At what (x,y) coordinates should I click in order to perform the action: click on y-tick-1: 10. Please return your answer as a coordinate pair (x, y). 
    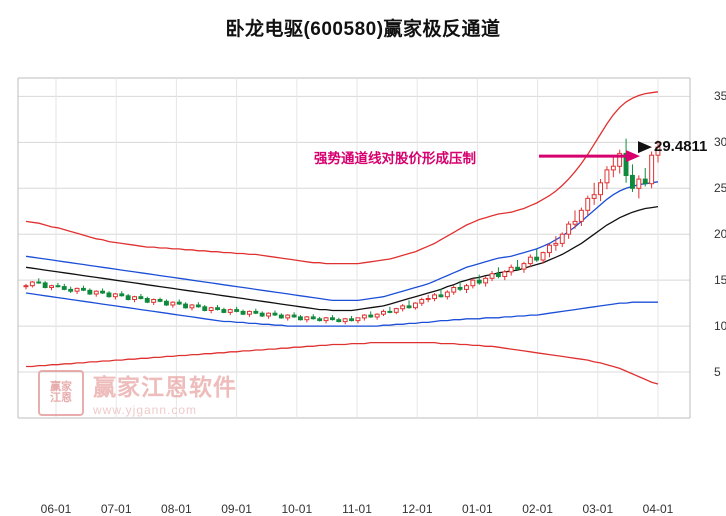
    Looking at the image, I should click on (720, 326).